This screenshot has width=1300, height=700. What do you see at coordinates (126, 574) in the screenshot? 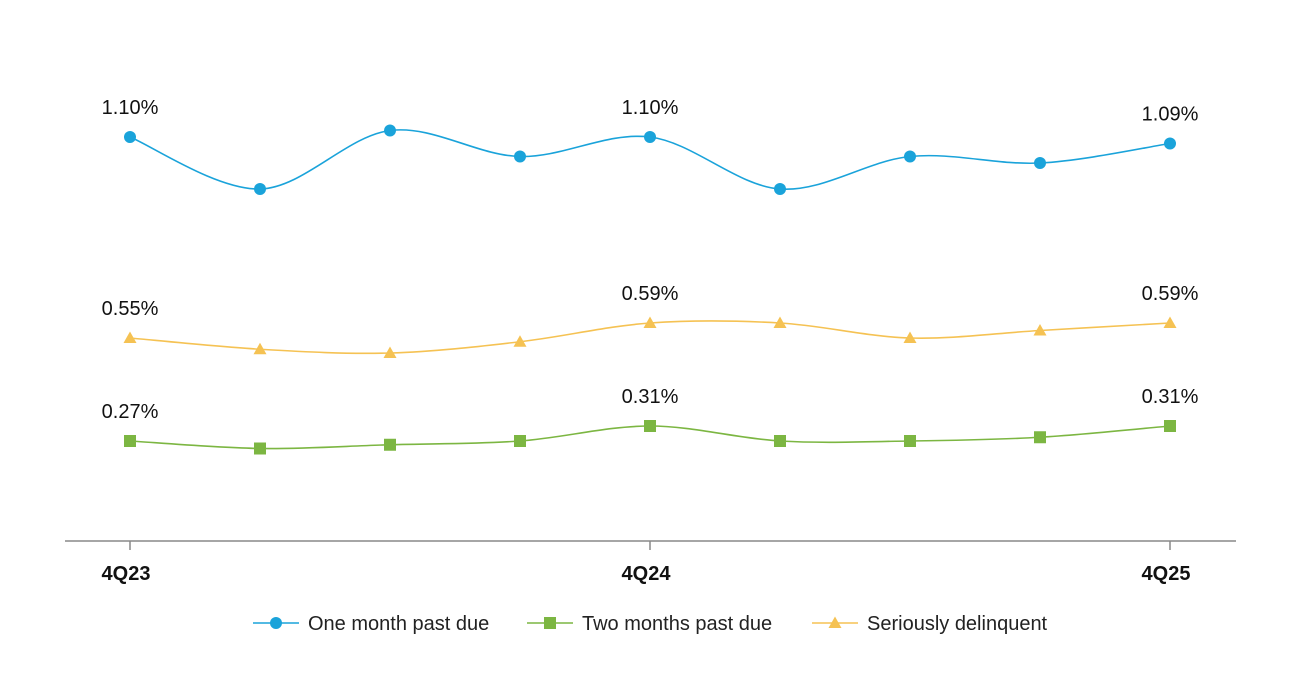
I see `x-tick-label: 4Q23` at bounding box center [126, 574].